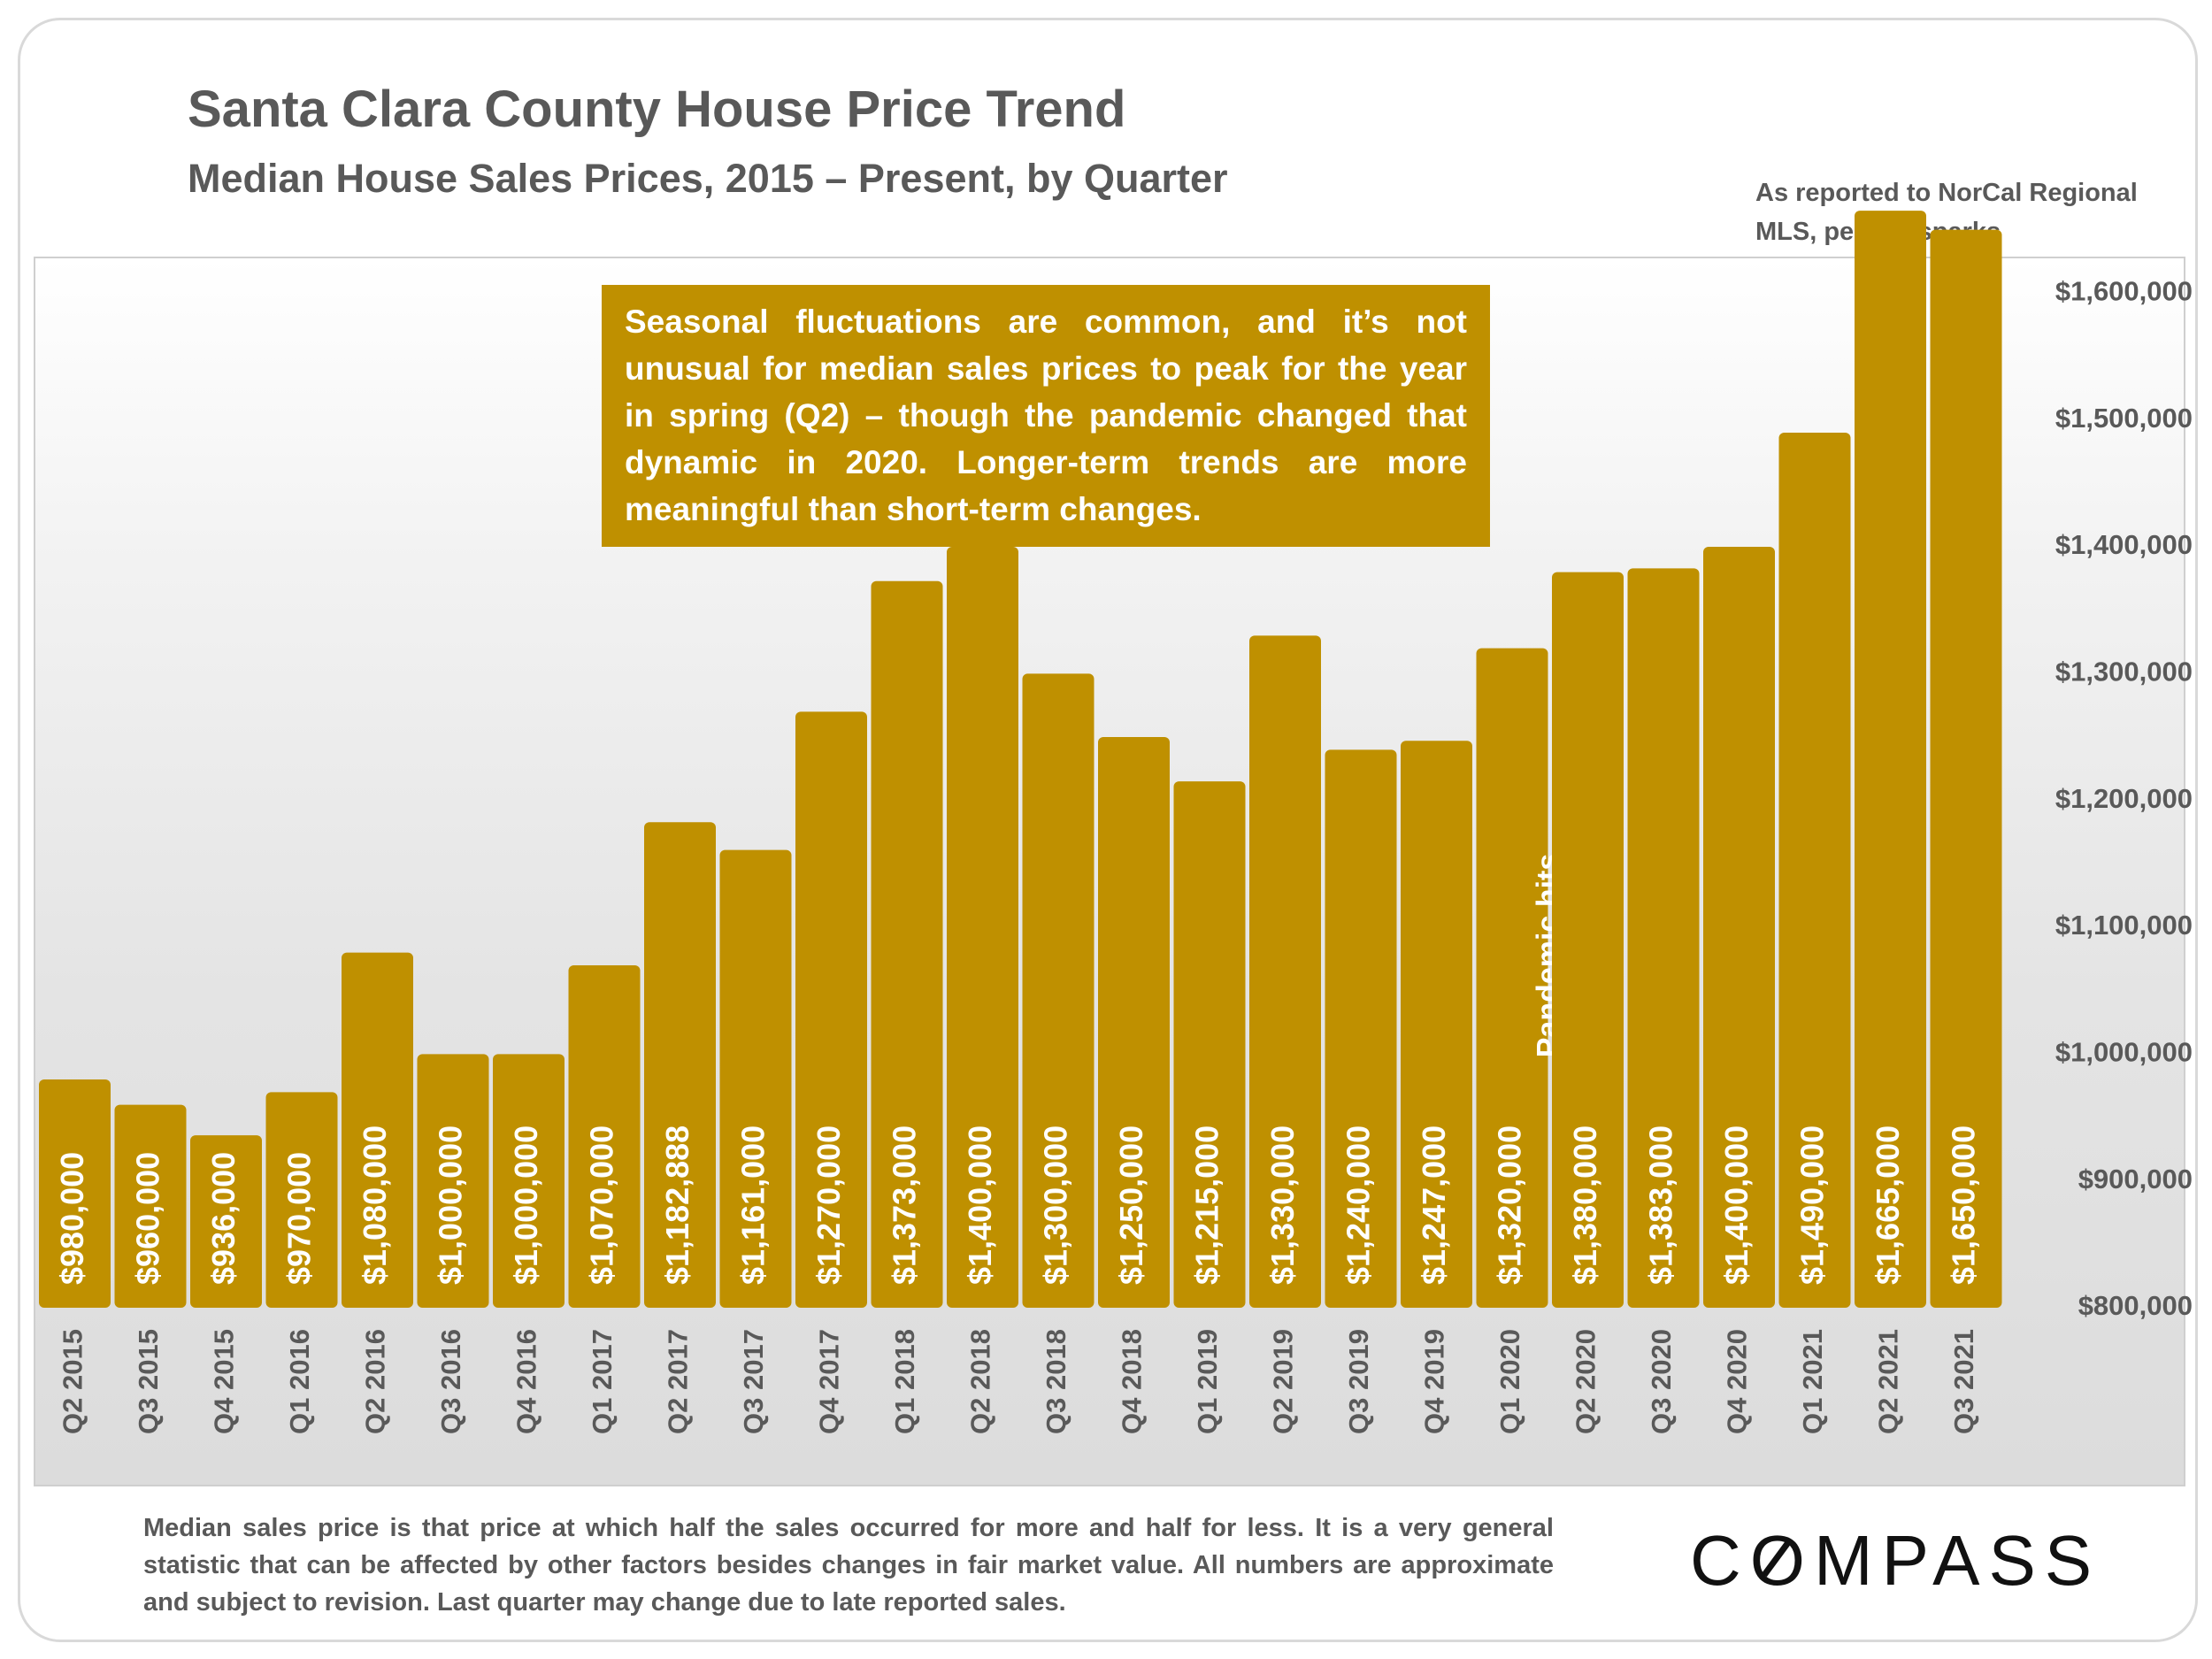 The image size is (2212, 1659). What do you see at coordinates (1585, 1205) in the screenshot?
I see `data-label: $1,380,000` at bounding box center [1585, 1205].